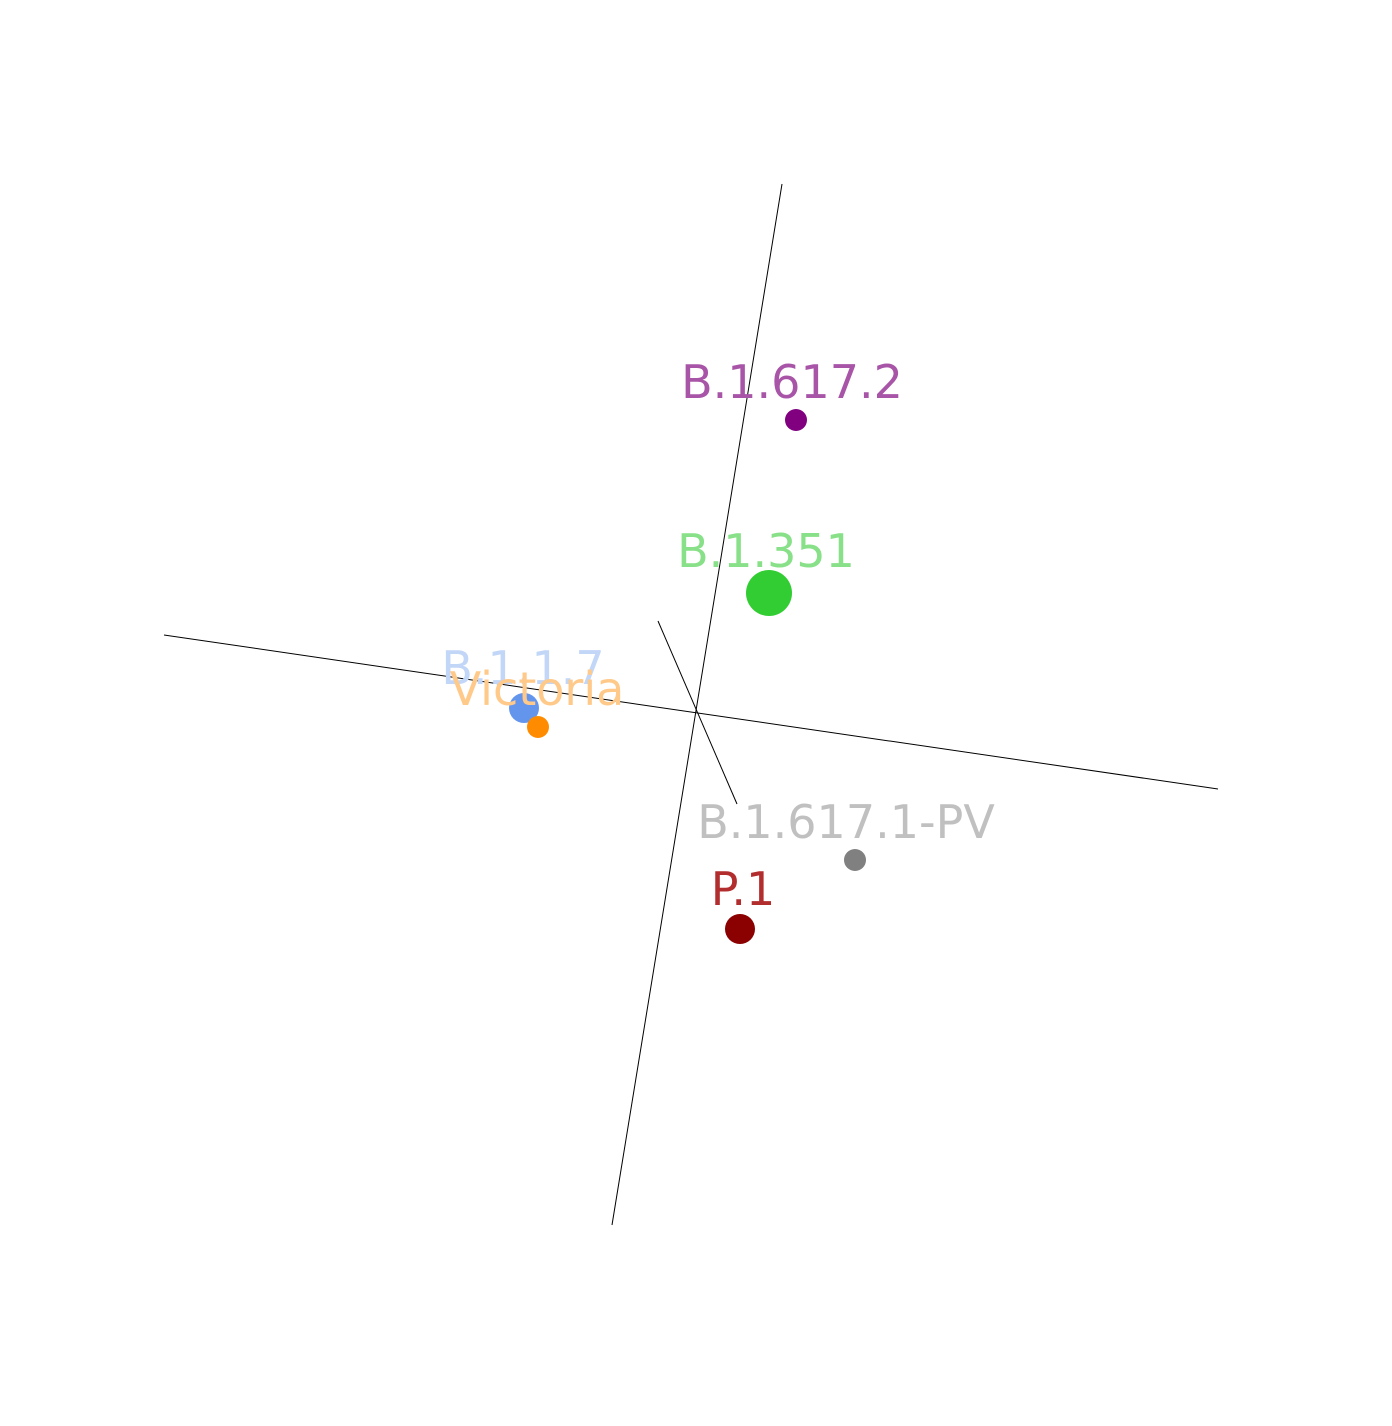 The width and height of the screenshot is (1392, 1426). What do you see at coordinates (537, 689) in the screenshot?
I see `point-label-victoria: Victoria` at bounding box center [537, 689].